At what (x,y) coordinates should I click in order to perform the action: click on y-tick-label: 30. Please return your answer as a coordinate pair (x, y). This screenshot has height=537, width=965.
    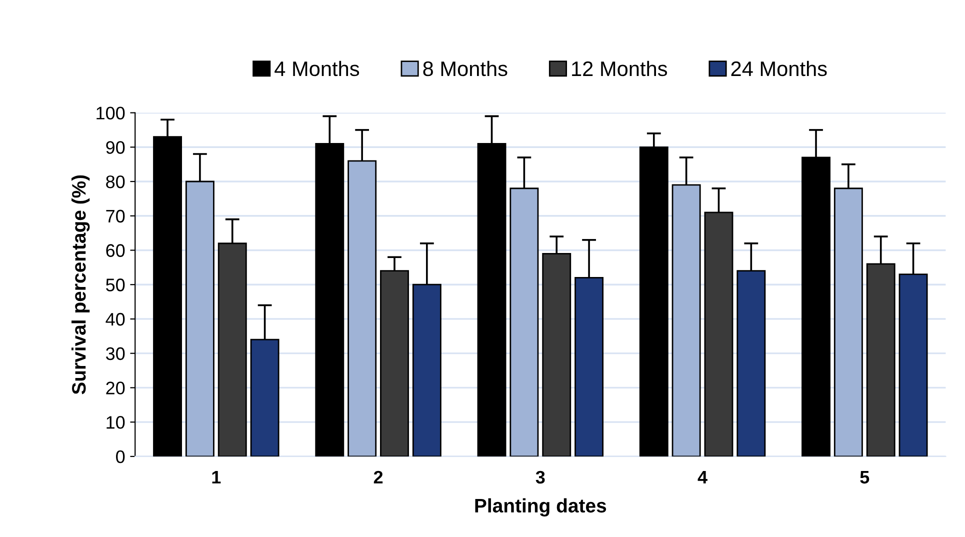
    Looking at the image, I should click on (115, 353).